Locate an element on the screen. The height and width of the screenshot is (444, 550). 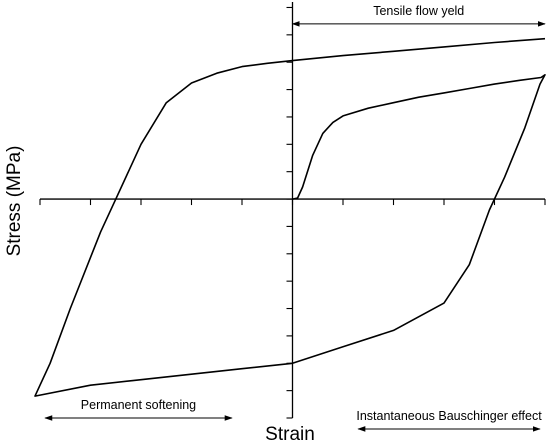
bauschinger-label: Instantaneous Bauschinger effect is located at coordinates (449, 416).